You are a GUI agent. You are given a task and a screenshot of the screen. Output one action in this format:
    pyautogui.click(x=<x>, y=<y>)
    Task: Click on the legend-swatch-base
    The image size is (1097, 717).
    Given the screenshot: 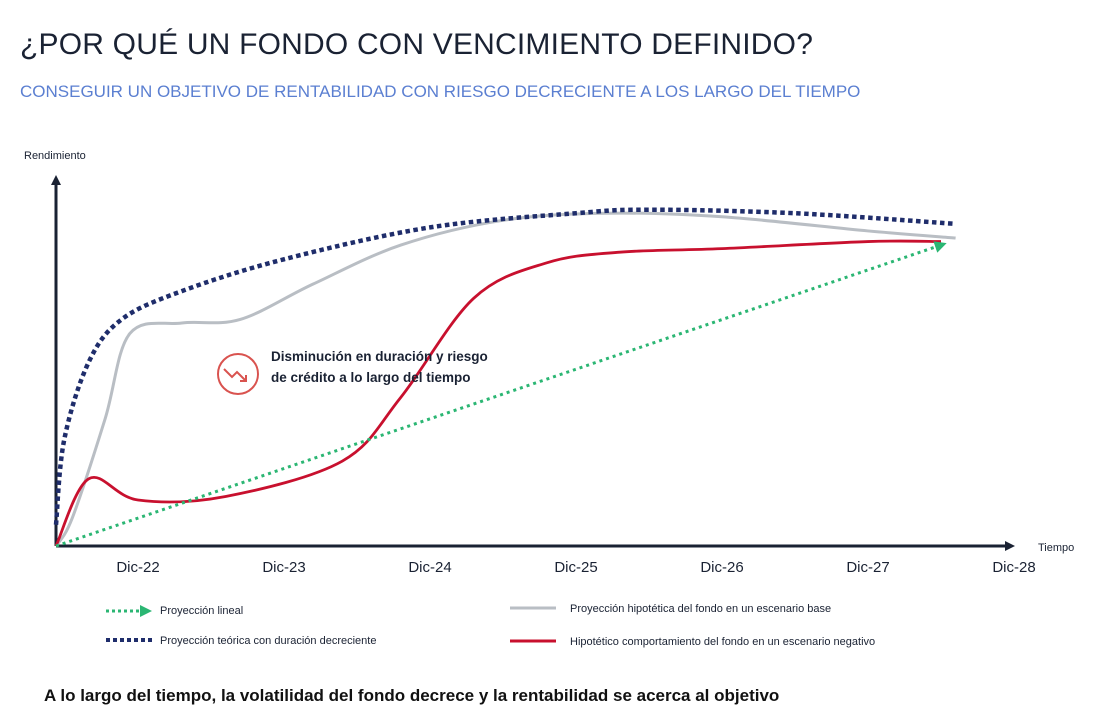 What is the action you would take?
    pyautogui.click(x=533, y=608)
    